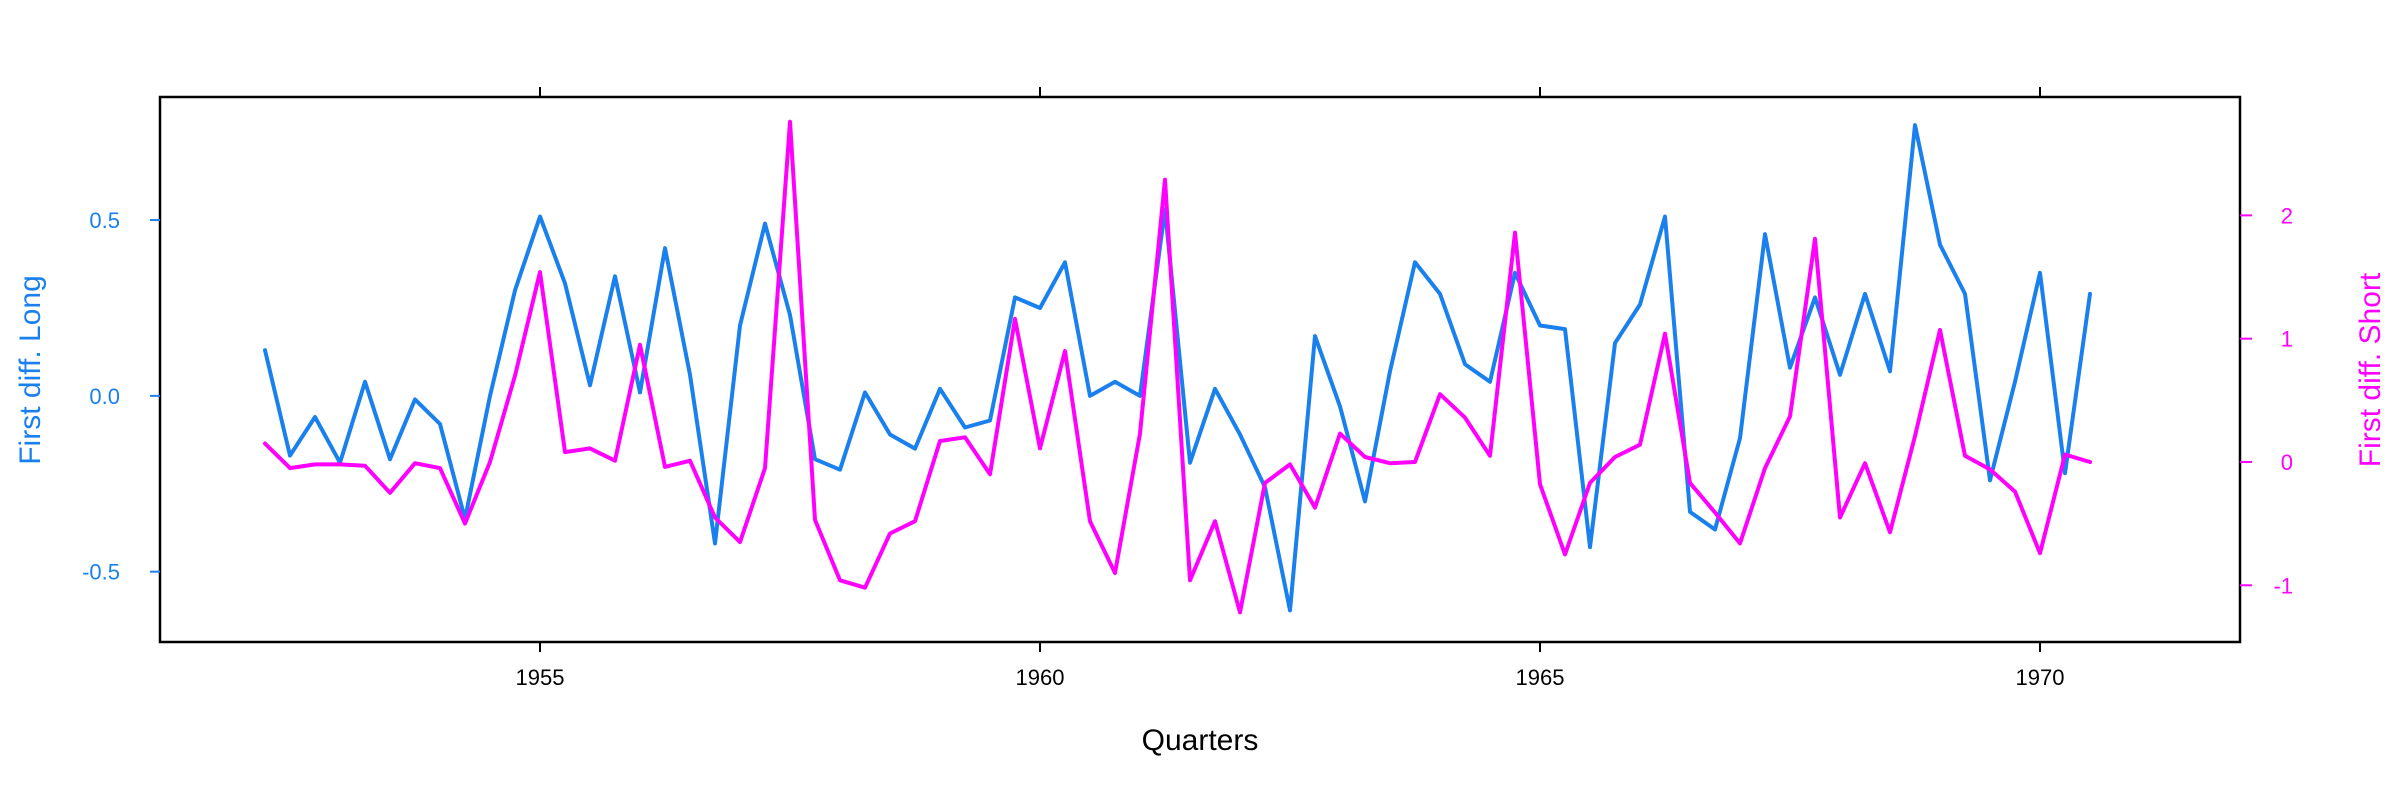  Describe the element at coordinates (2040, 677) in the screenshot. I see `x-tick-label: 1970` at that location.